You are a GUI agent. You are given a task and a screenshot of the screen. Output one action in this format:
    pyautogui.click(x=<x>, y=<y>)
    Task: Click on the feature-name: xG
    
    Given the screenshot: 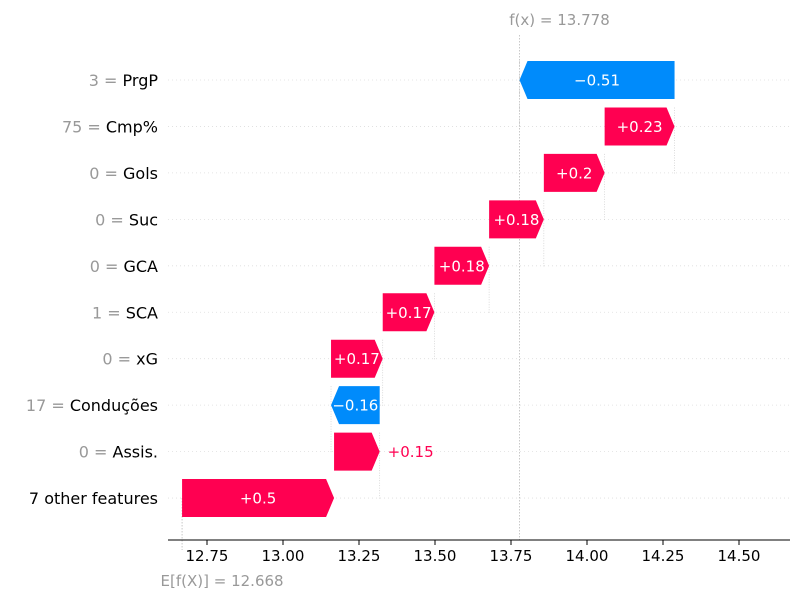 What is the action you would take?
    pyautogui.click(x=147, y=358)
    